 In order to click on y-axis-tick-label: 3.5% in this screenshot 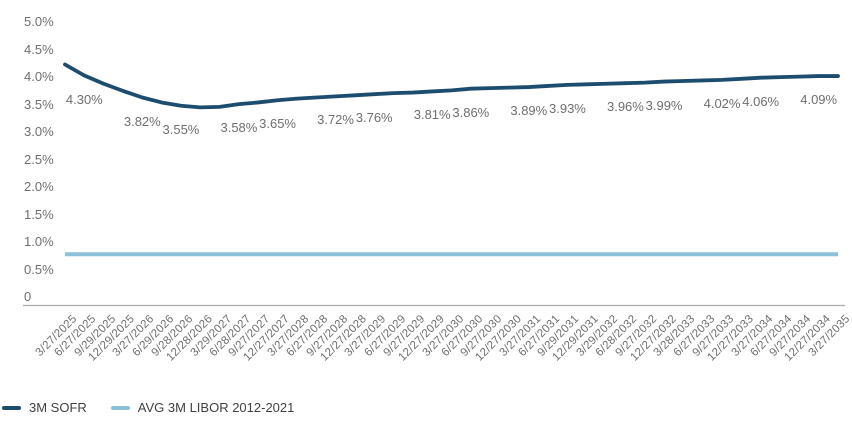, I will do `click(39, 104)`.